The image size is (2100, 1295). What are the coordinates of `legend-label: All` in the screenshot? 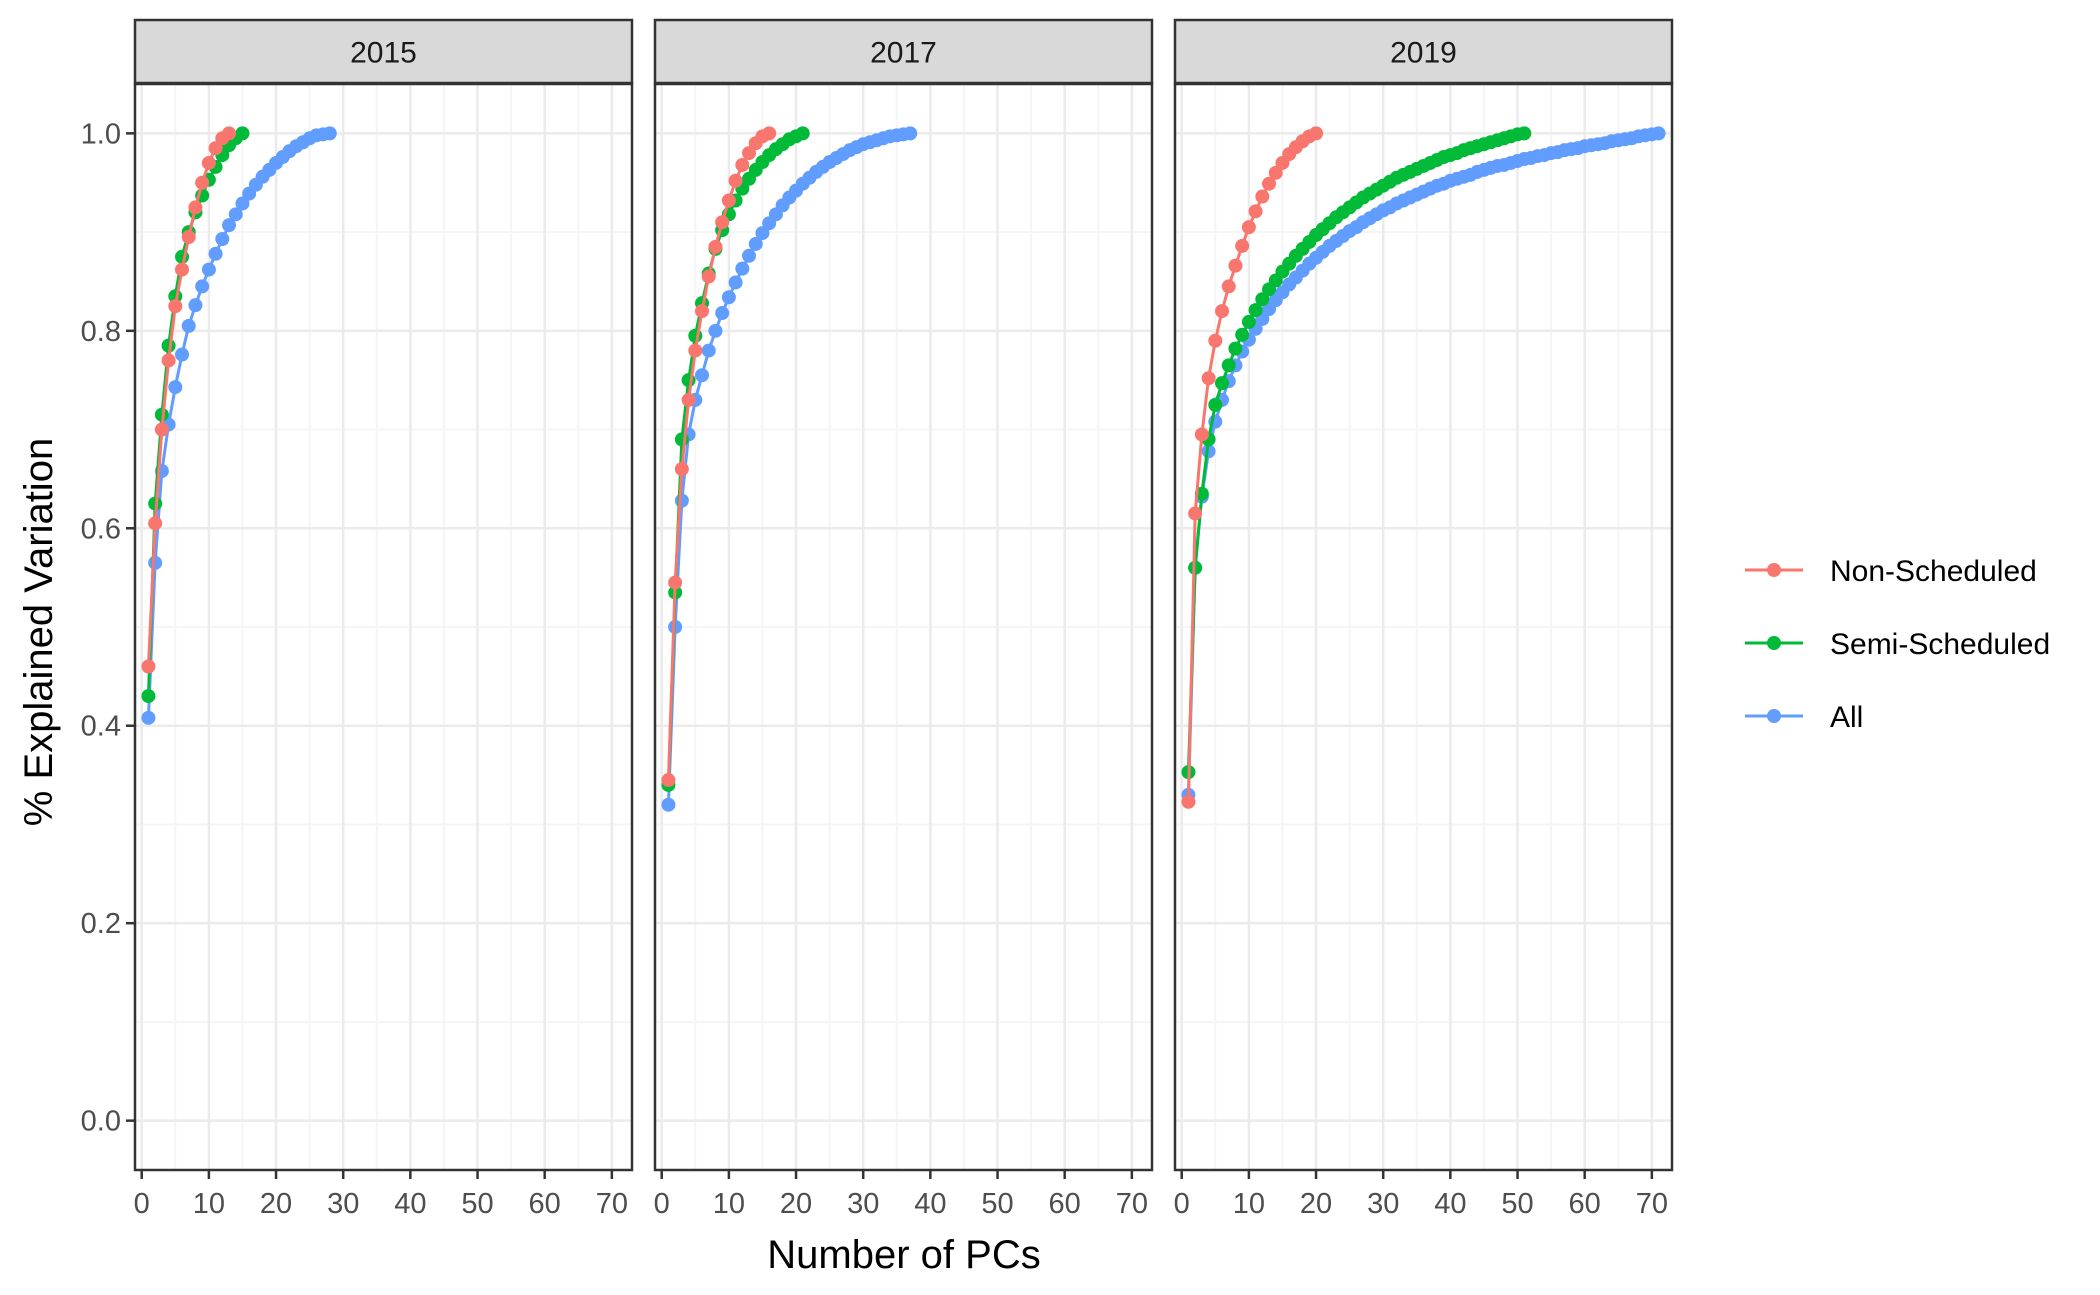 It's located at (1846, 717).